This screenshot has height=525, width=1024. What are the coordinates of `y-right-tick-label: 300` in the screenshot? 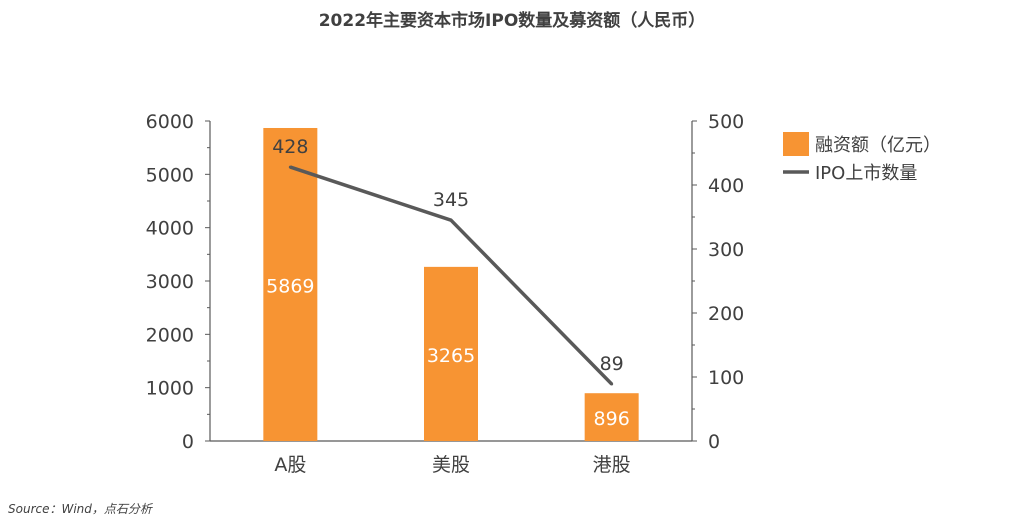 It's located at (726, 250).